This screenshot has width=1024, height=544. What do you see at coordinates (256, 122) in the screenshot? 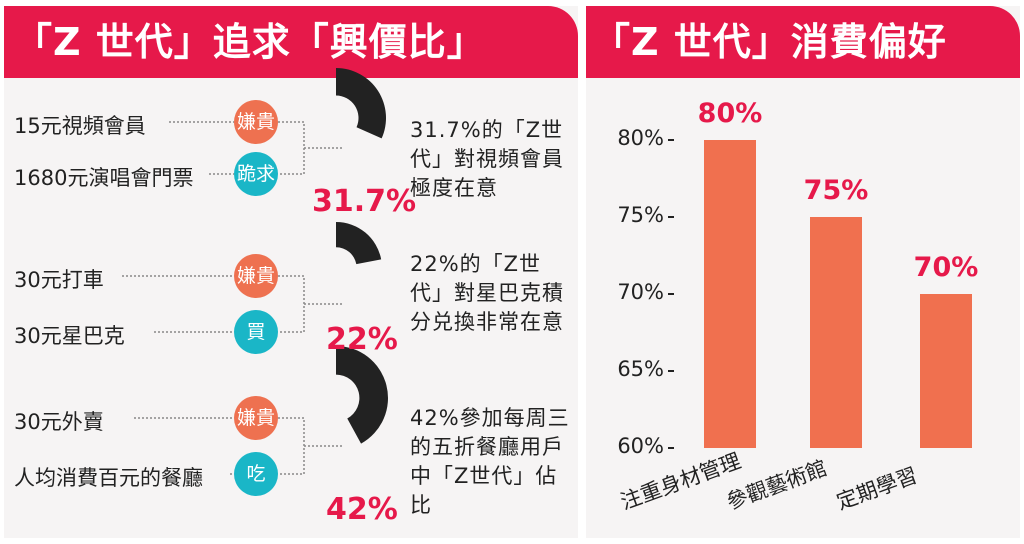
I see `group1-badge-a: 嫌貴` at bounding box center [256, 122].